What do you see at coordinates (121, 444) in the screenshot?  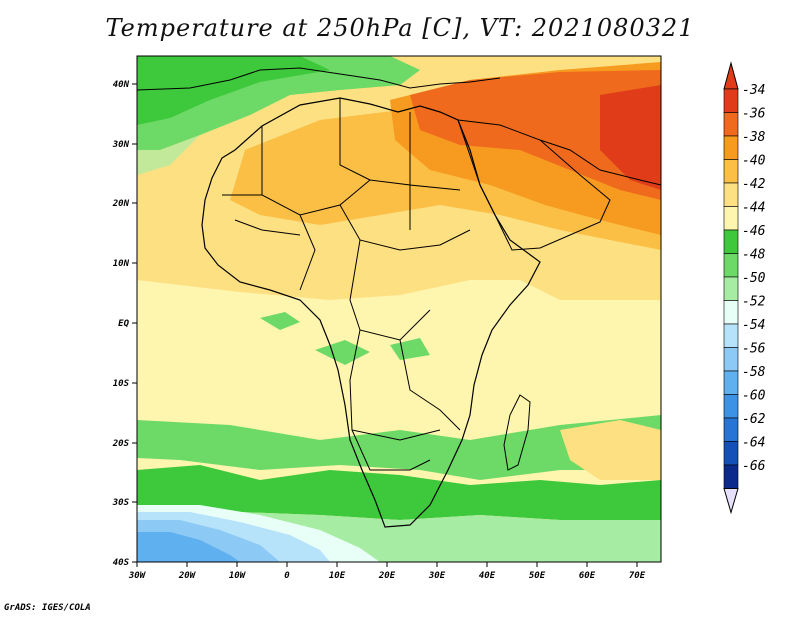 I see `lat-tick-label: 20S` at bounding box center [121, 444].